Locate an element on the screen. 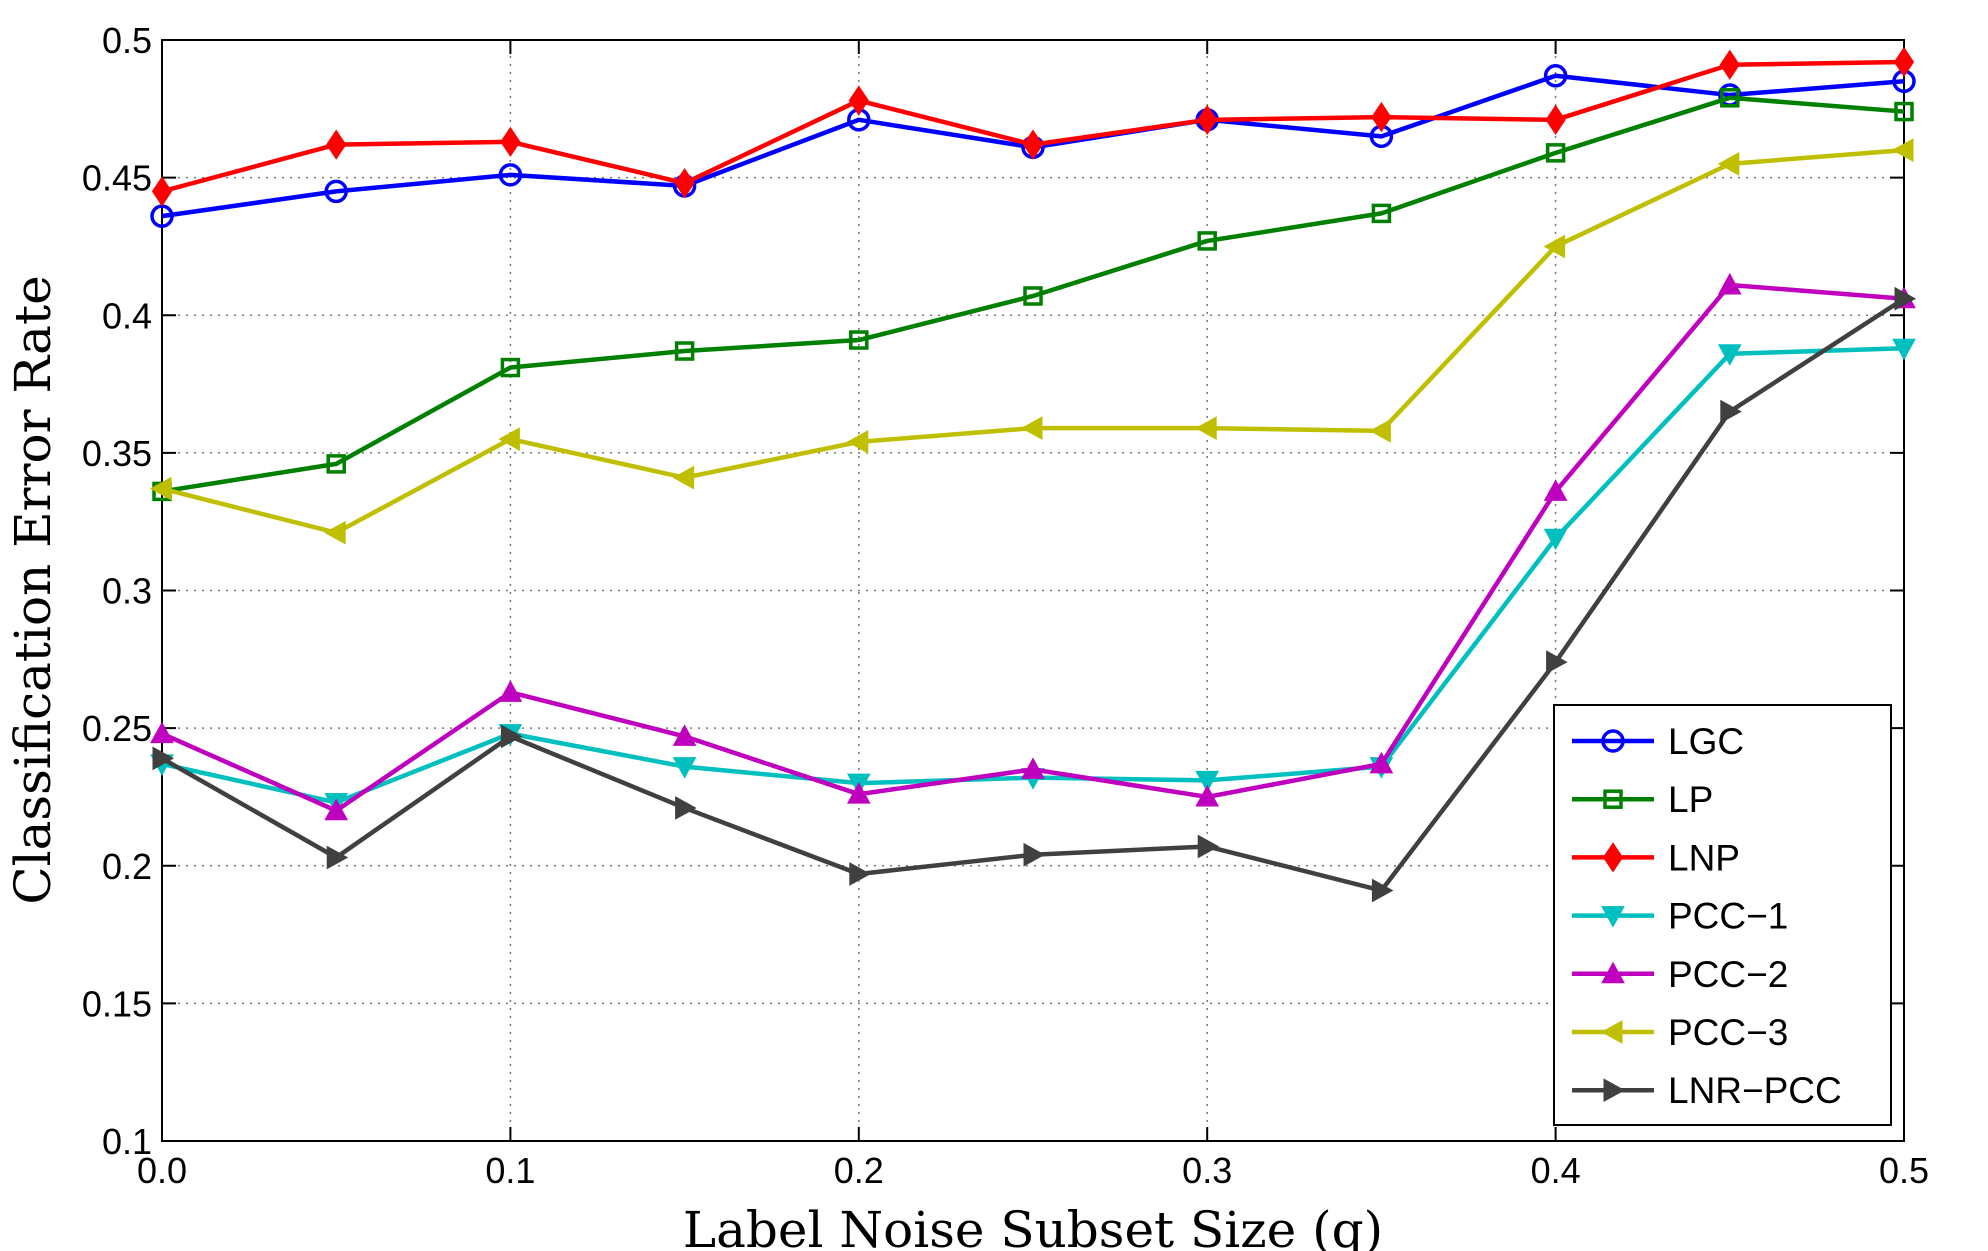 The width and height of the screenshot is (1988, 1251). legend-item-lnr-pcc: LNR−PCC is located at coordinates (1707, 1090).